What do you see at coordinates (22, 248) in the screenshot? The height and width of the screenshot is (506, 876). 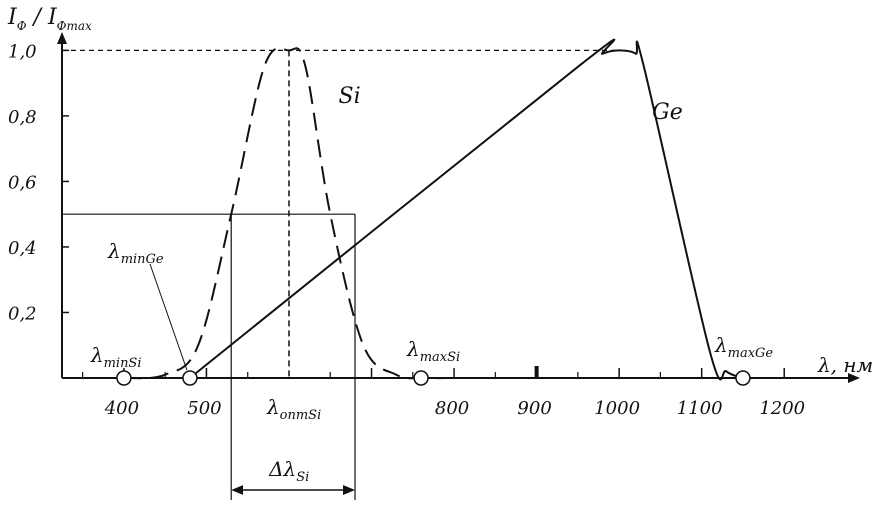 I see `y-tick-label: 0,4` at bounding box center [22, 248].